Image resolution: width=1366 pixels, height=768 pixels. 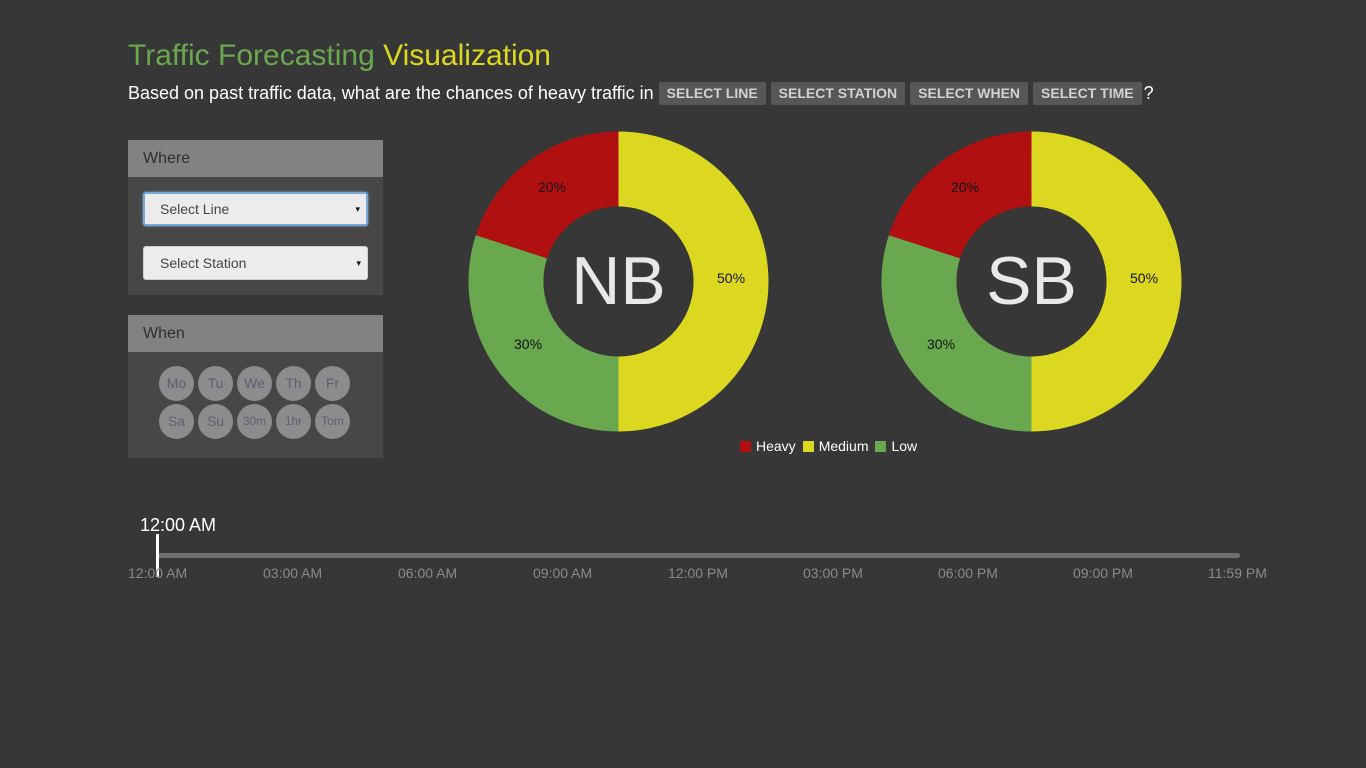 I want to click on time-tick: 09:00 PM, so click(x=1103, y=573).